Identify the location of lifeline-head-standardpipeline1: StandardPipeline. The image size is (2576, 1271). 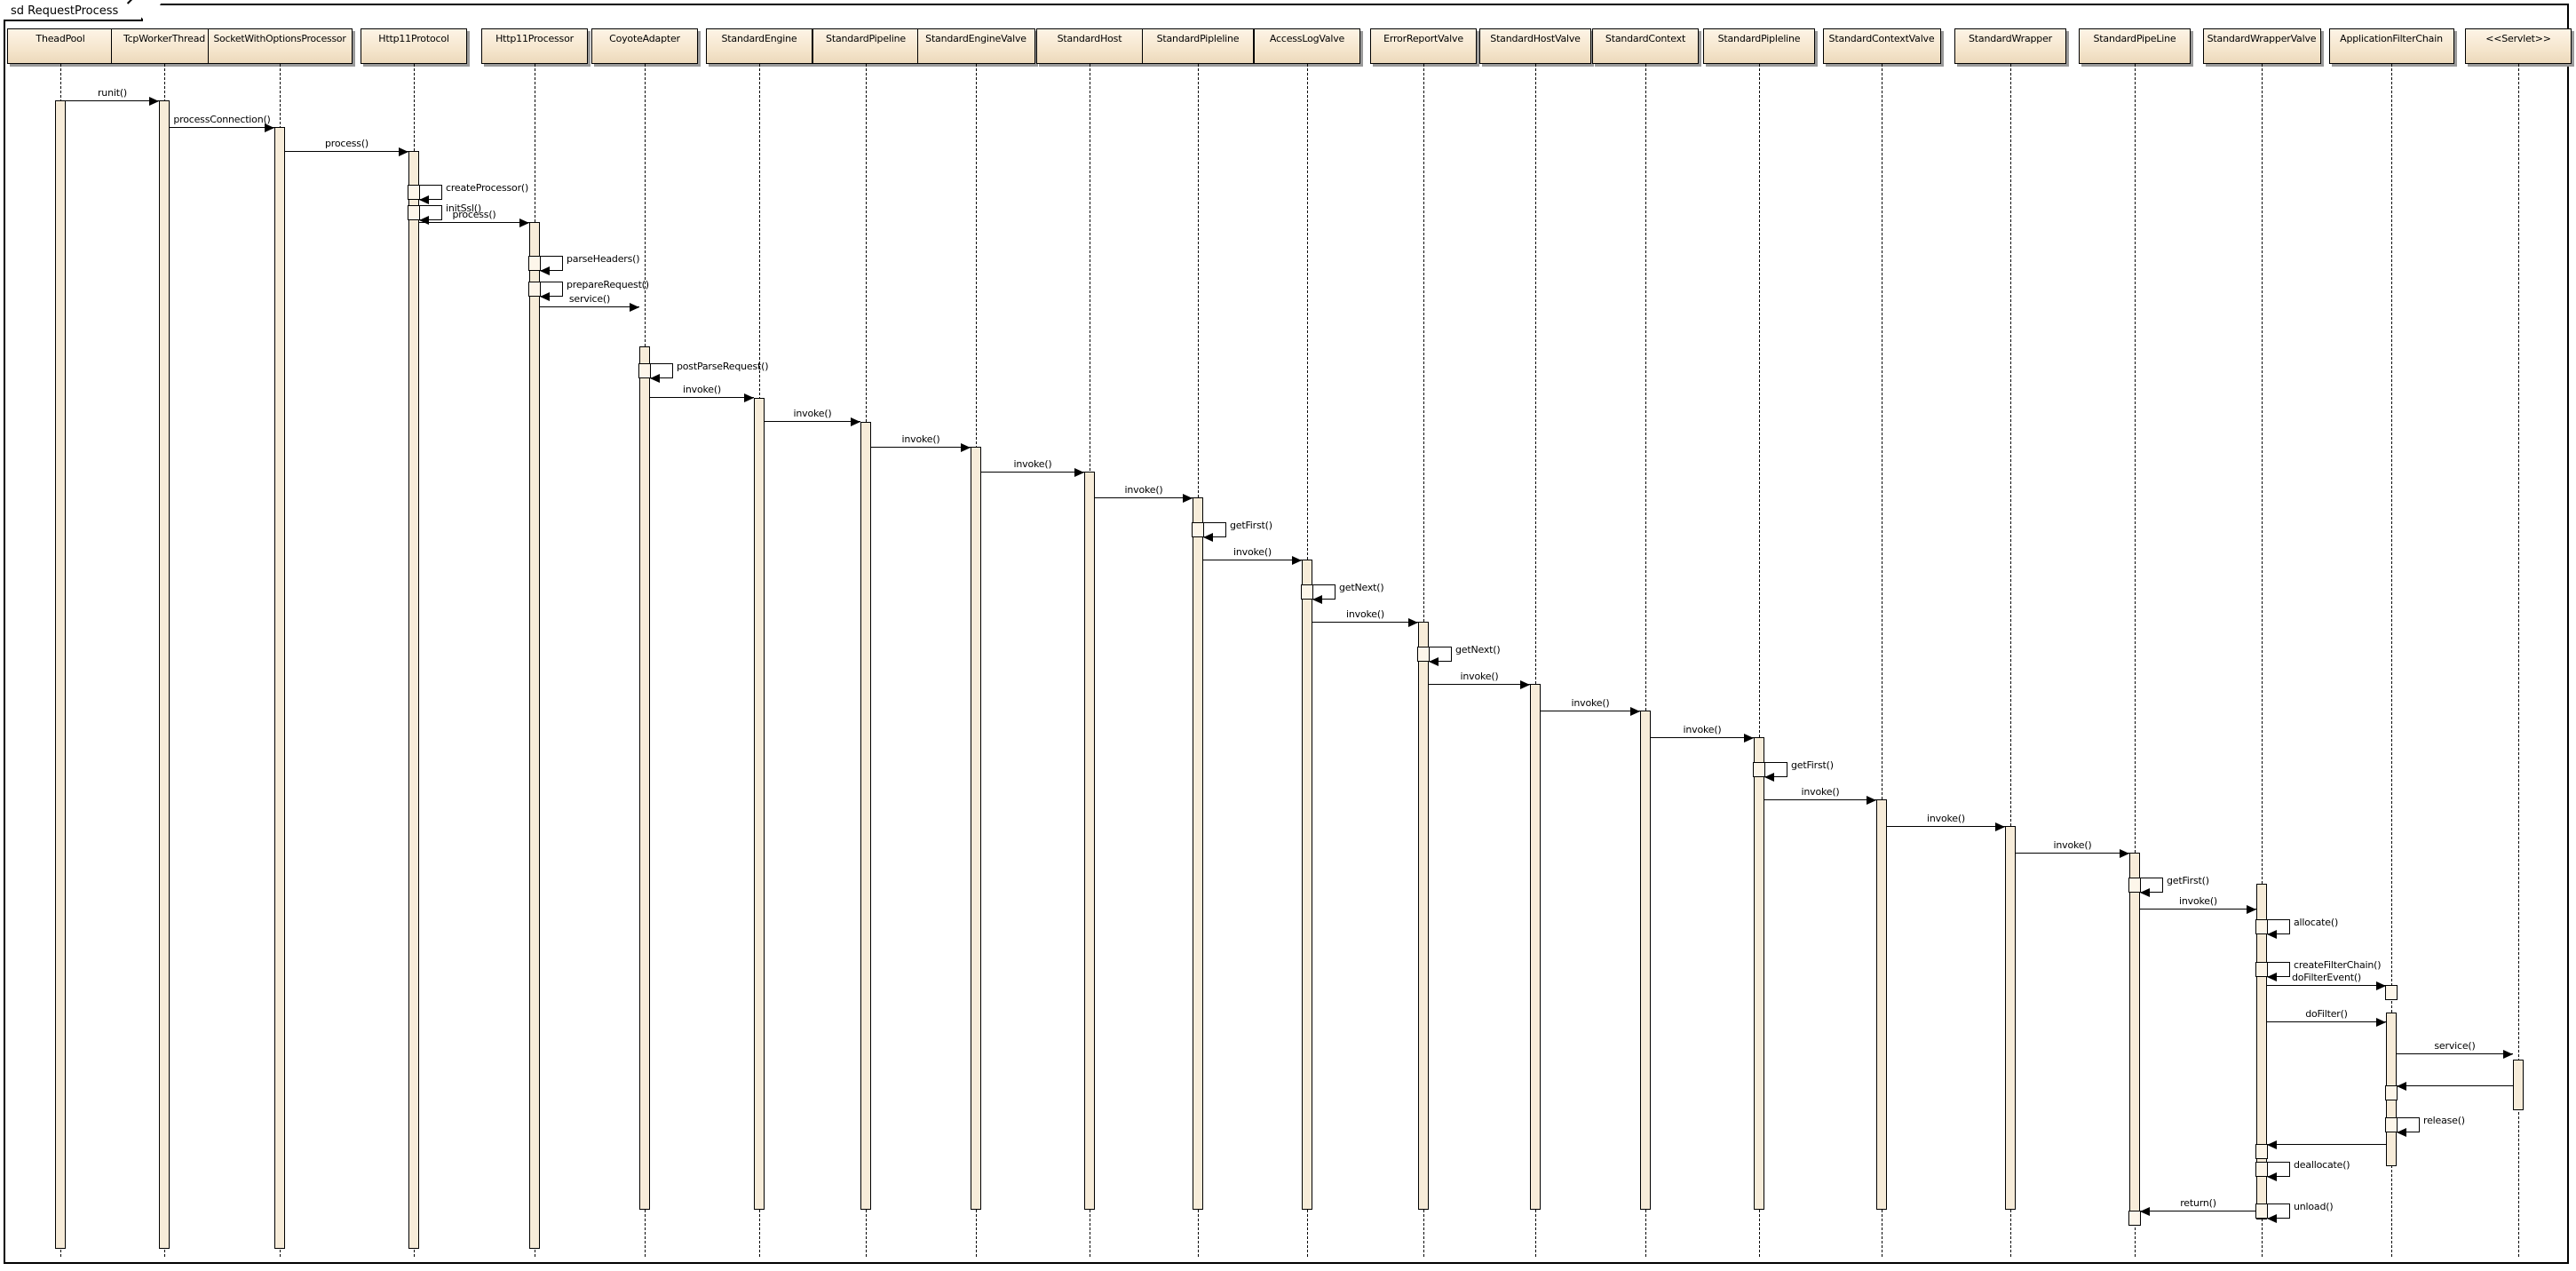
(866, 46).